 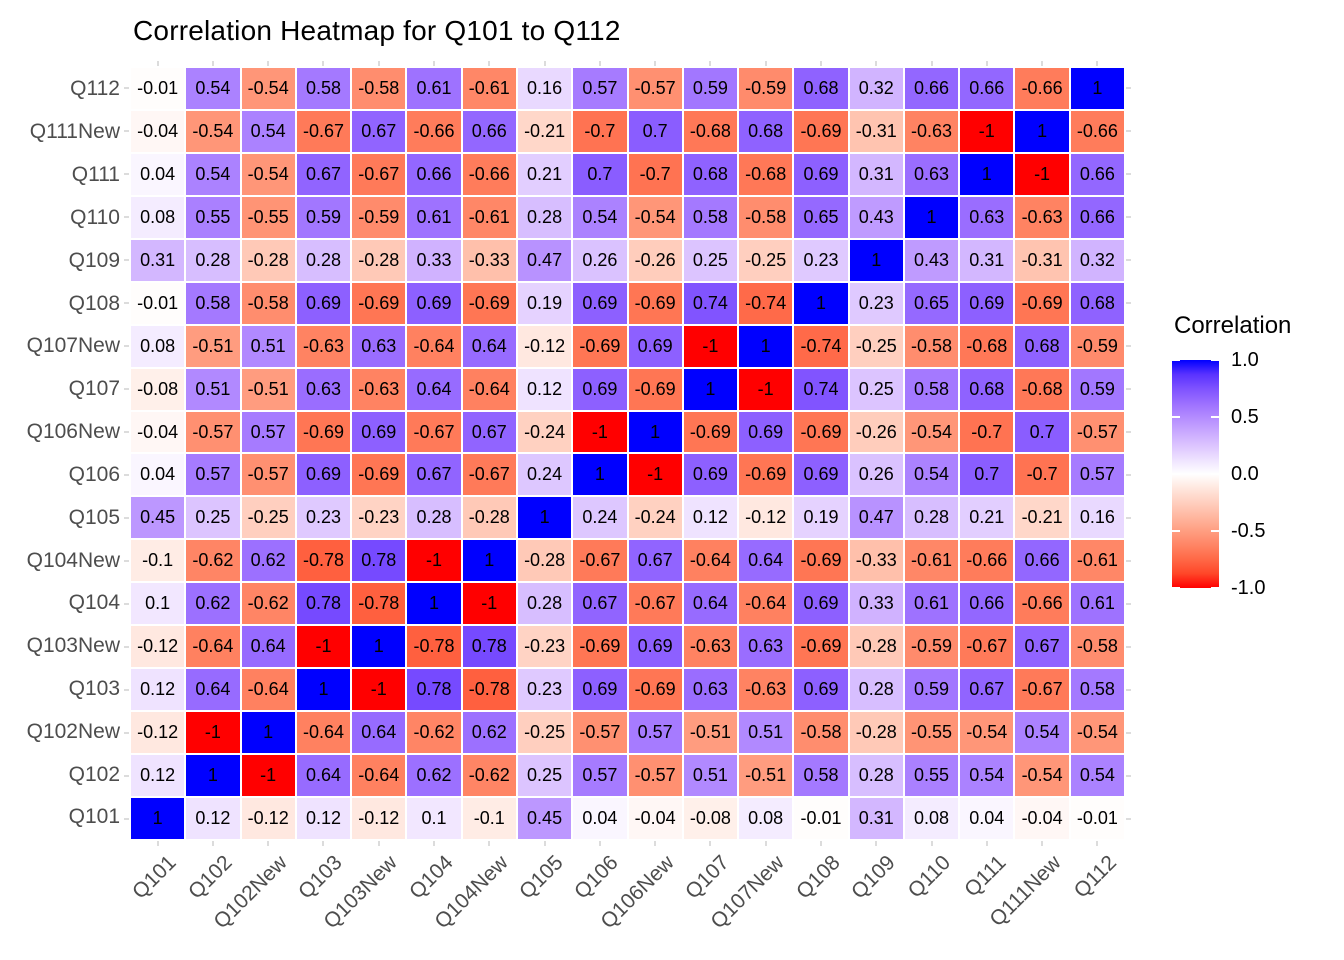 What do you see at coordinates (323, 561) in the screenshot?
I see `heatmap-cell: -0.78` at bounding box center [323, 561].